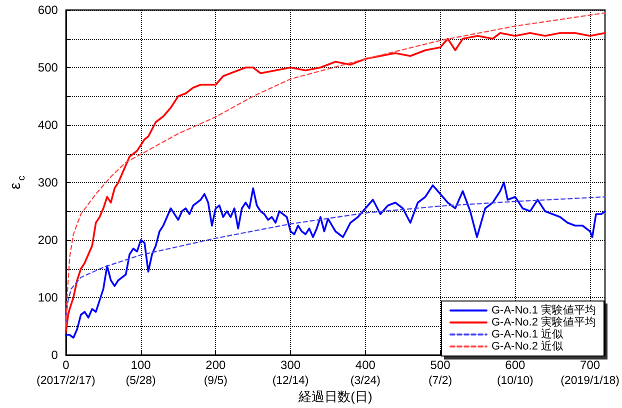 The width and height of the screenshot is (622, 408). What do you see at coordinates (141, 365) in the screenshot?
I see `x-tick-label: 100` at bounding box center [141, 365].